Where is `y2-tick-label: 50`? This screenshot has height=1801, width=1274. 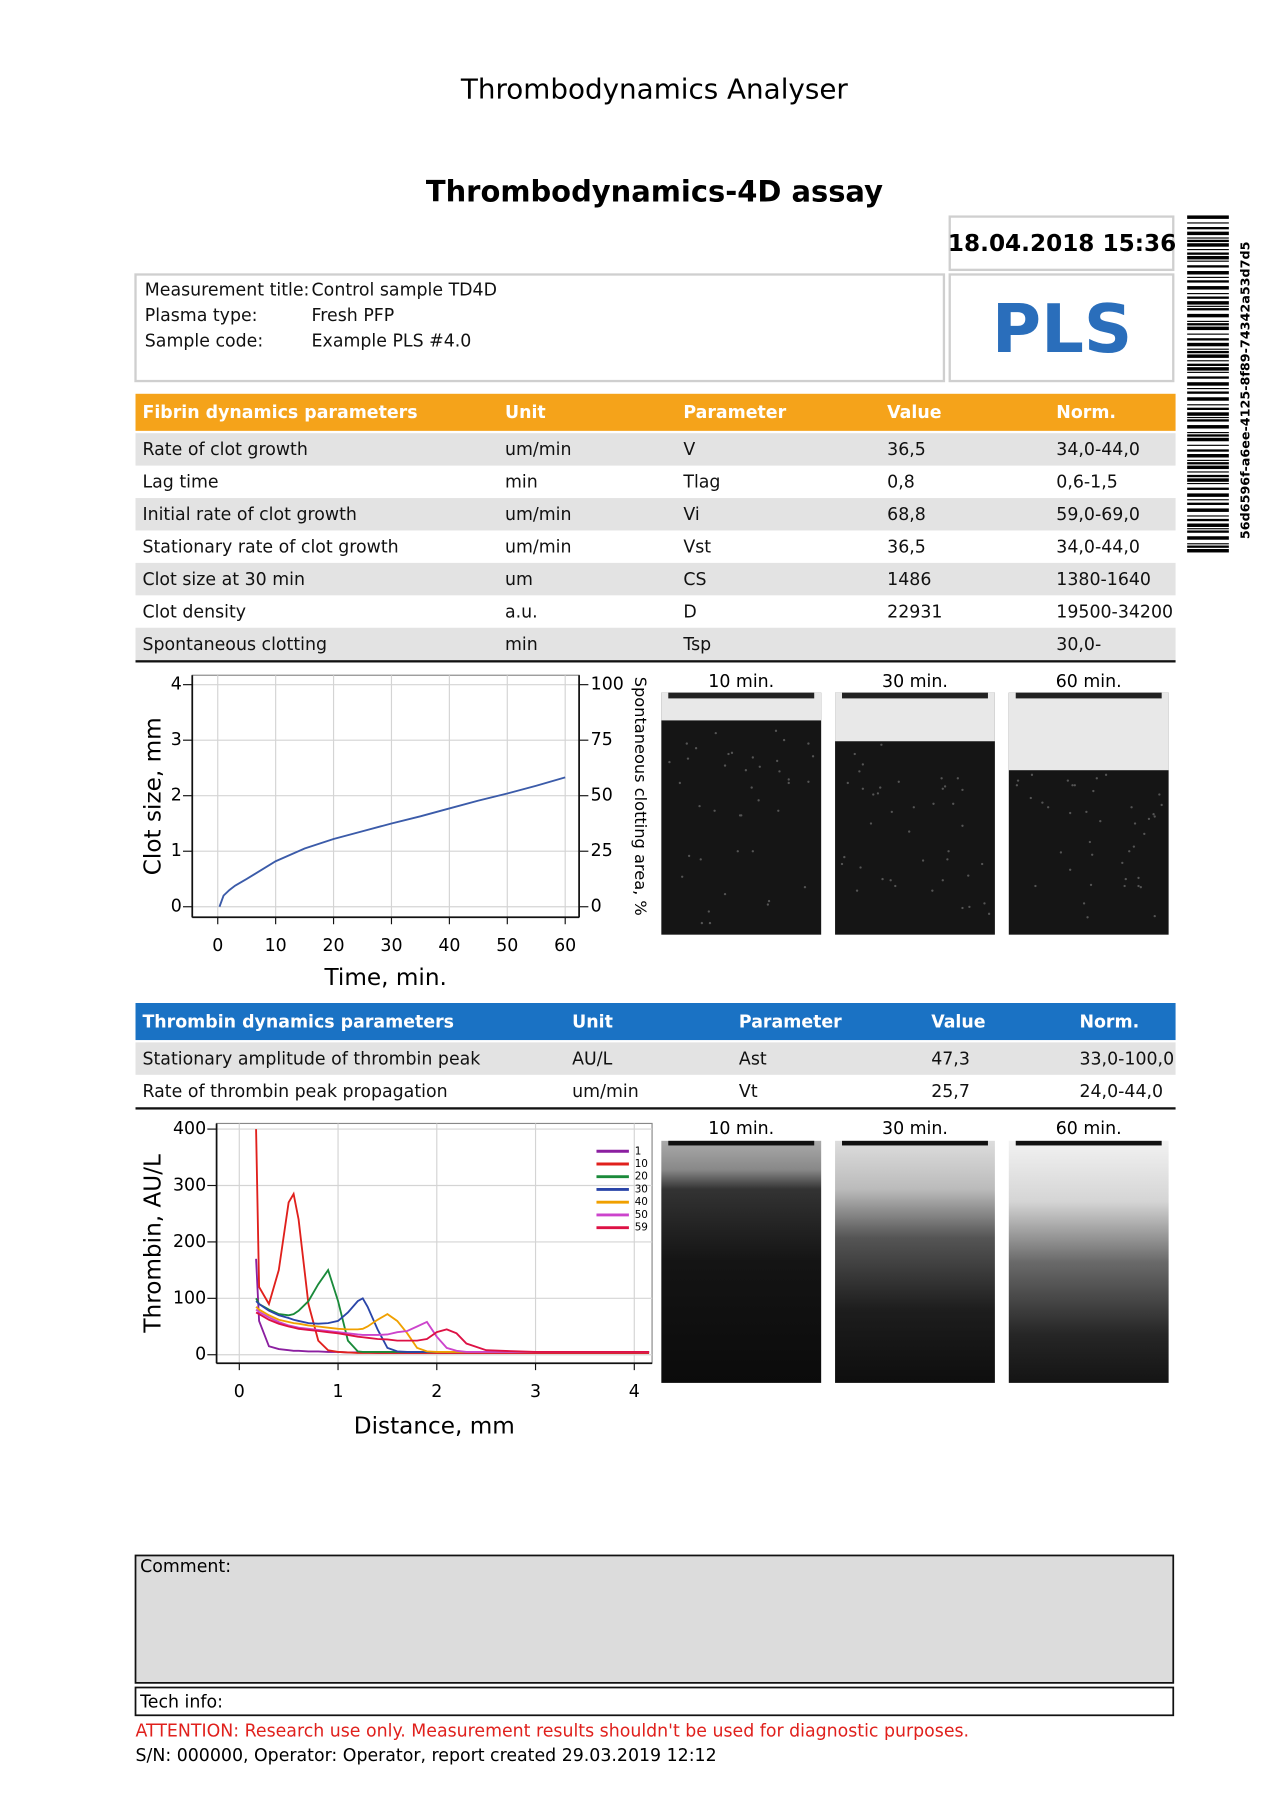 y2-tick-label: 50 is located at coordinates (602, 796).